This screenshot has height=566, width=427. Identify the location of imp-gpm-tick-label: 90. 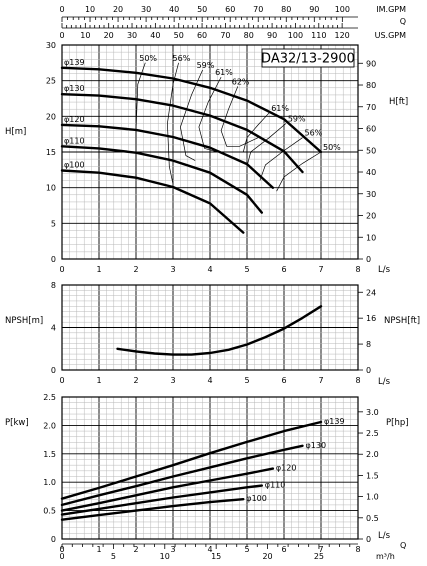
(314, 9).